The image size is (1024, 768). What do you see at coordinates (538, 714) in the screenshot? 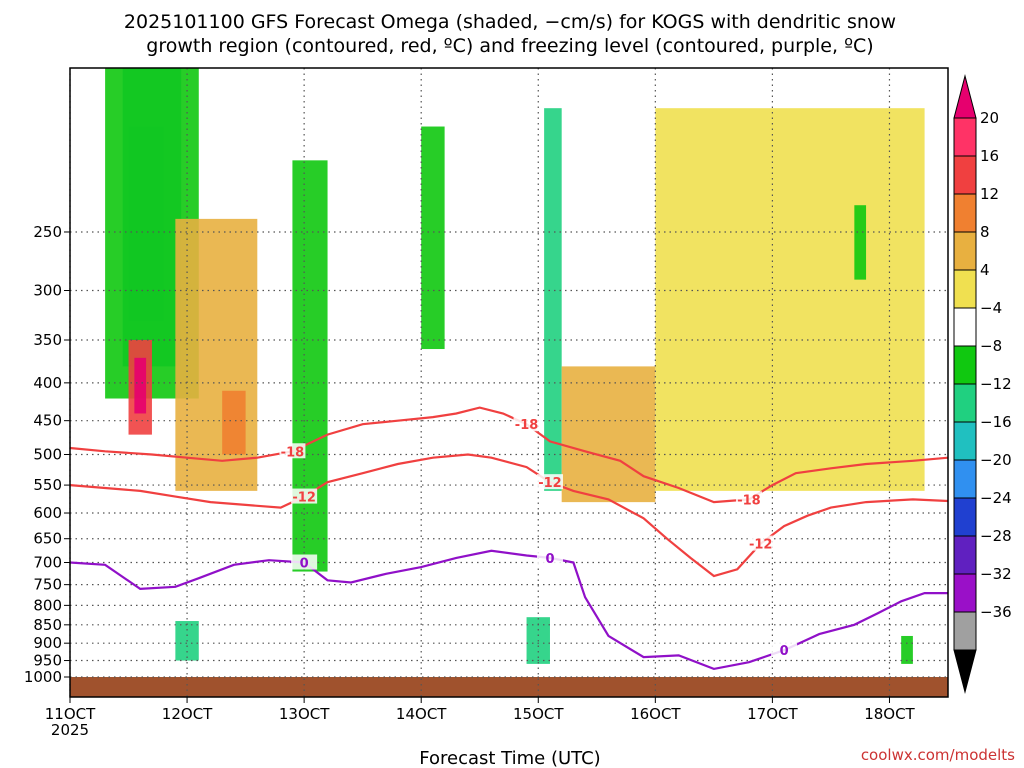
I see `x-tick-label: 15OCT` at bounding box center [538, 714].